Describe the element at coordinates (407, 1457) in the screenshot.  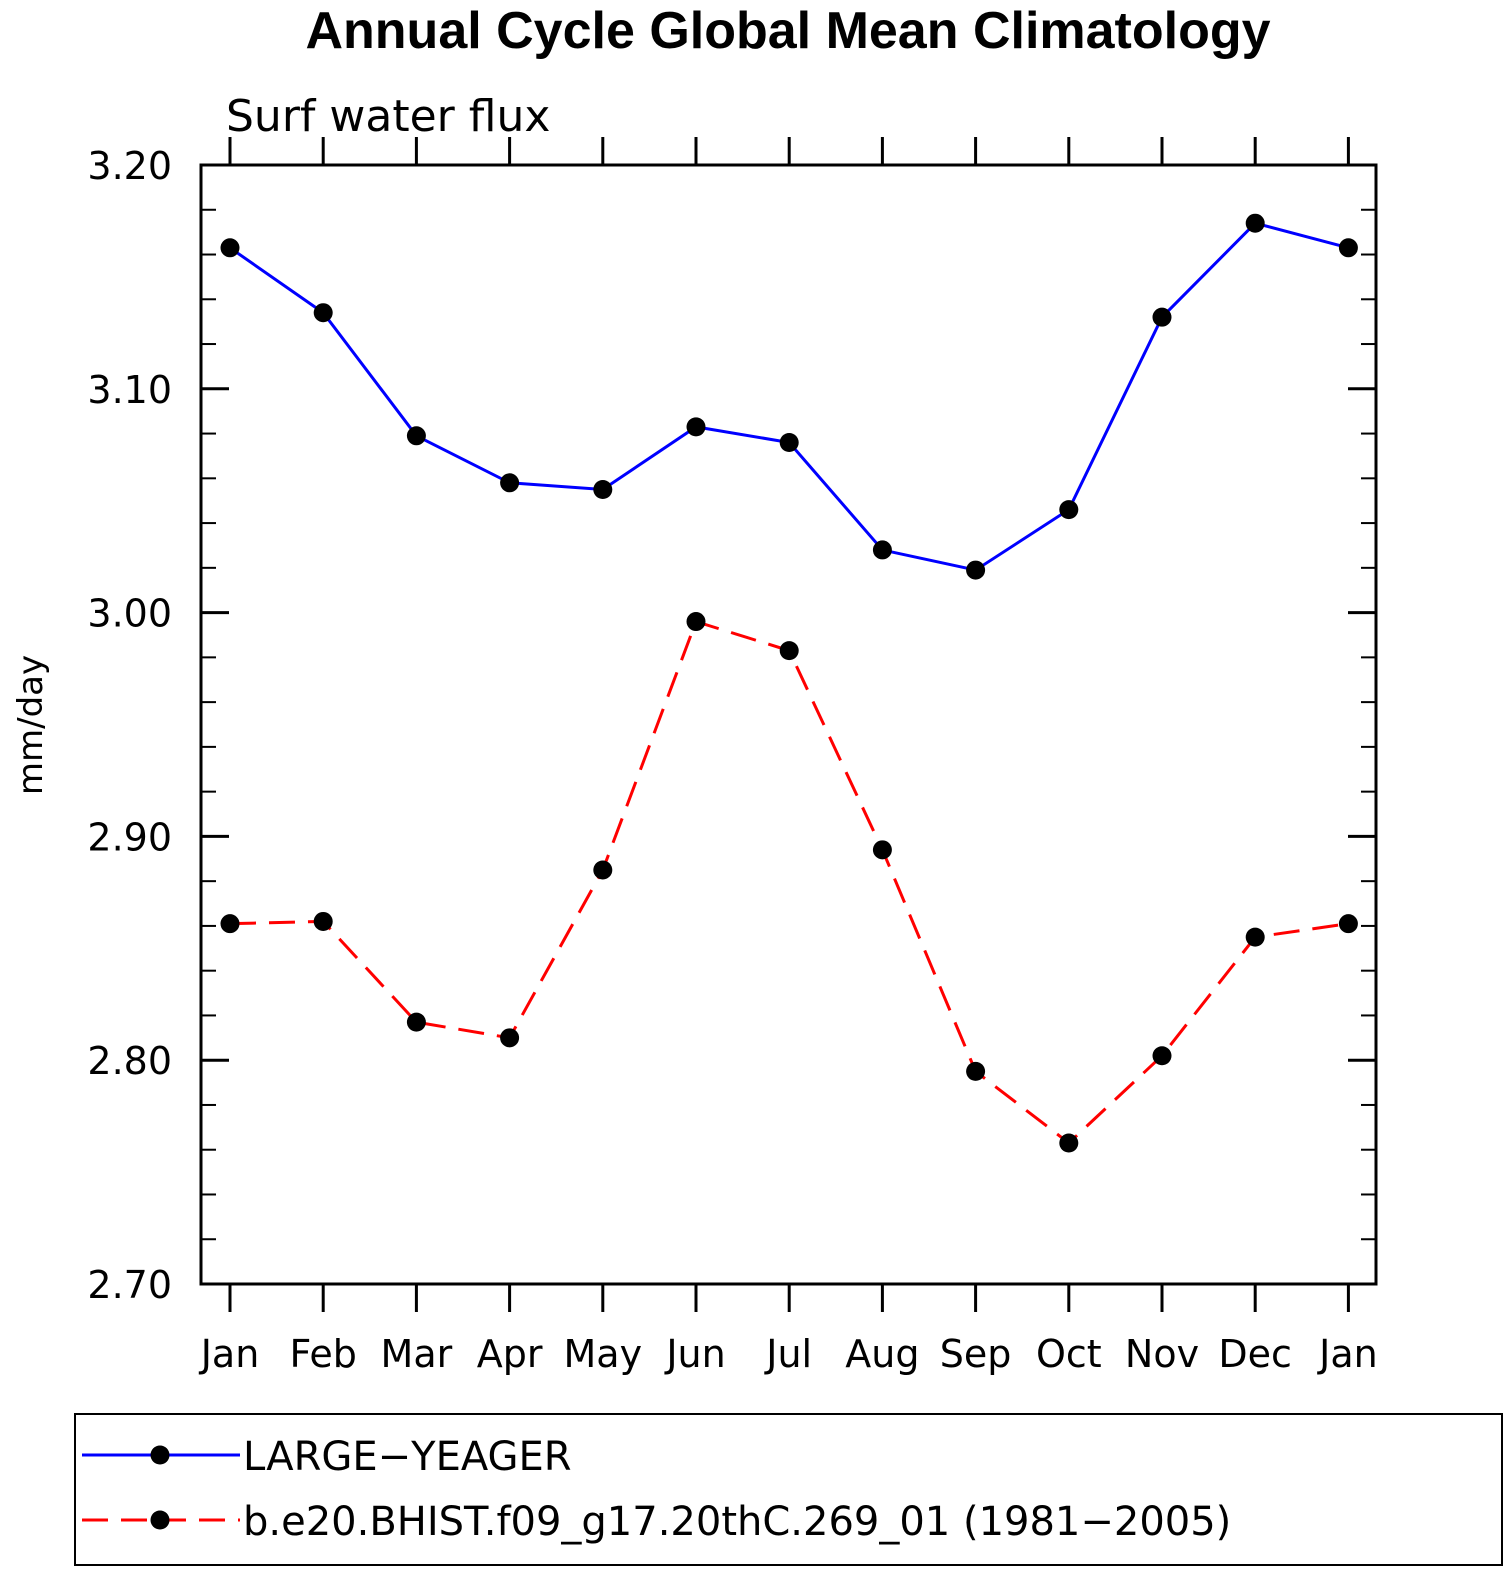
I see `legend-label: LARGE−YEAGER` at that location.